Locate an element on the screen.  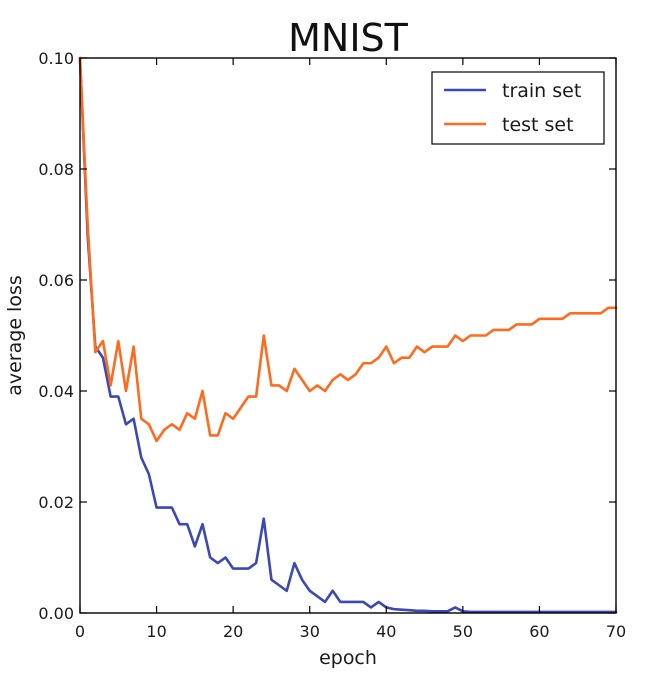
x-tick-label: 30 is located at coordinates (310, 631).